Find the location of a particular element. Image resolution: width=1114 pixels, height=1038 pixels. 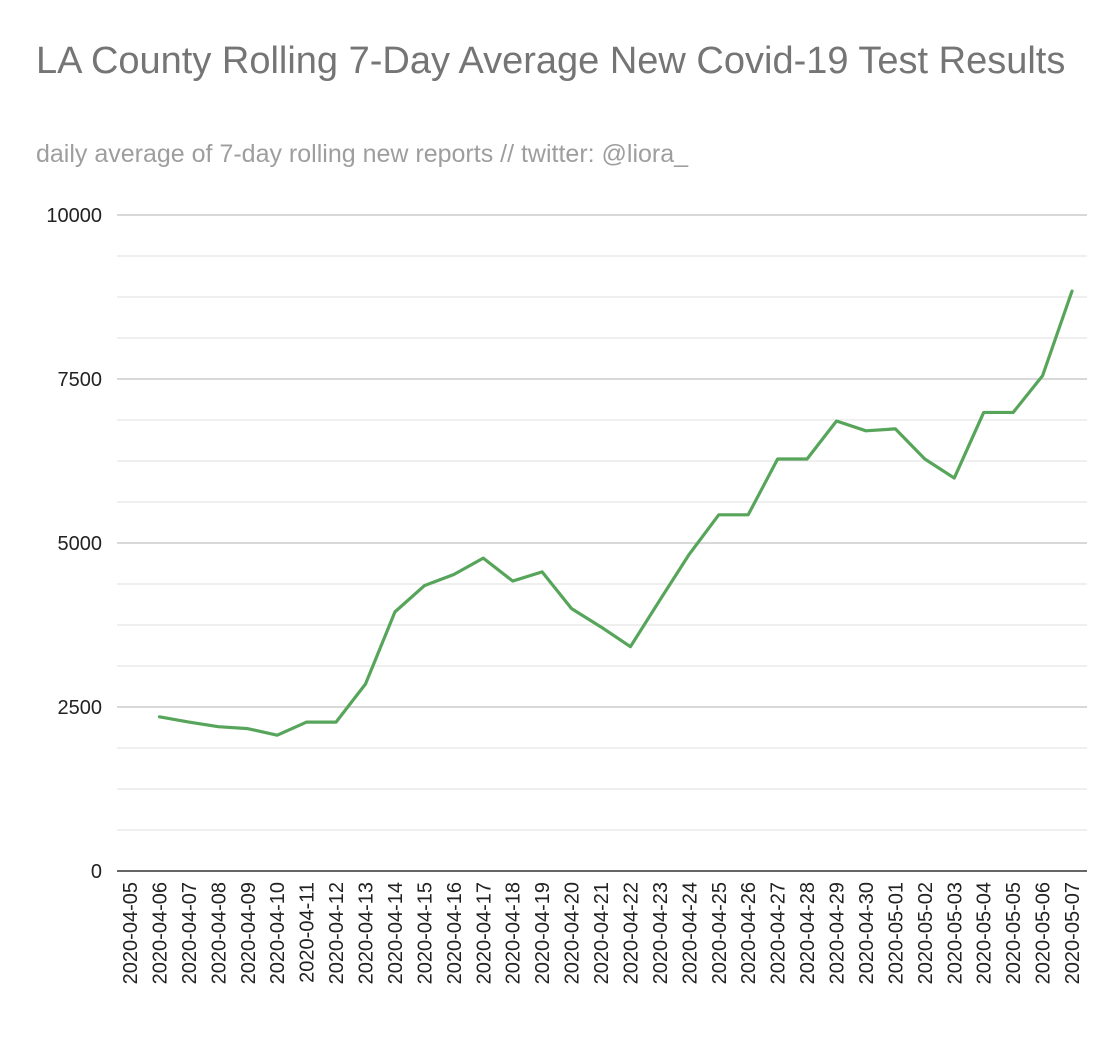

x-tick-label: 2020-04-19 is located at coordinates (543, 933).